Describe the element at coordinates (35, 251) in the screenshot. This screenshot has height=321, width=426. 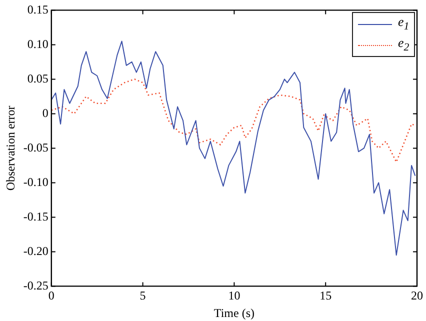
I see `y-tick-label: -0.20` at that location.